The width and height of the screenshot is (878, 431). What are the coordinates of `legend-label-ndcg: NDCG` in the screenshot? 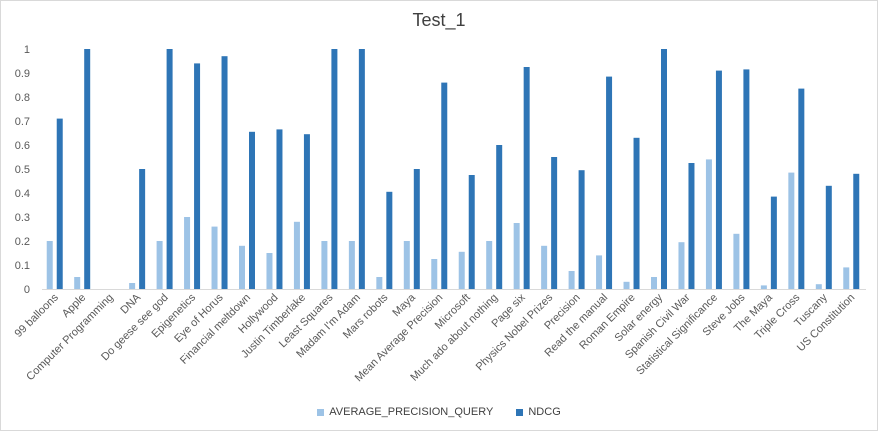 It's located at (544, 412).